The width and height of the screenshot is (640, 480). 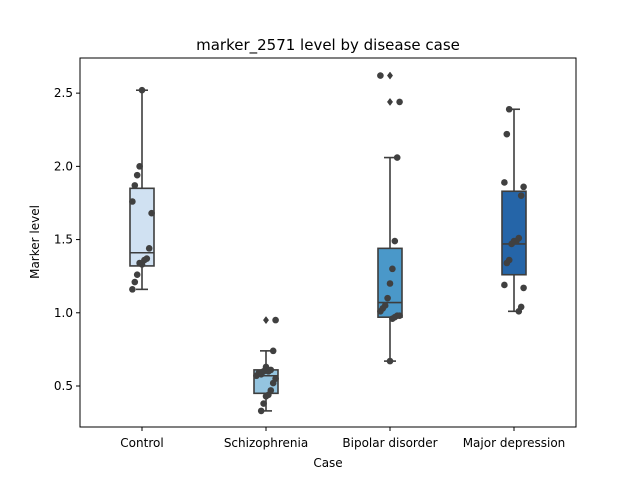 What do you see at coordinates (63, 93) in the screenshot?
I see `y-tick-label: 2.5` at bounding box center [63, 93].